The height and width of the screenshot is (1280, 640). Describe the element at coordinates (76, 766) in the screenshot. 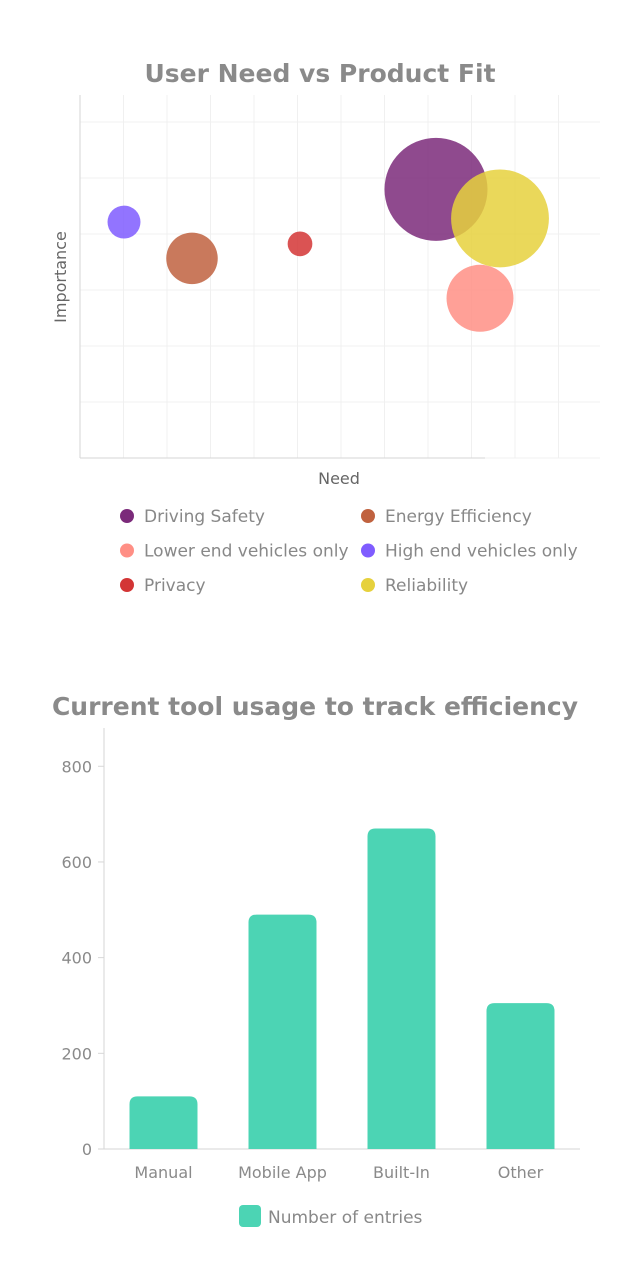

I see `y-tick-label: 800` at that location.